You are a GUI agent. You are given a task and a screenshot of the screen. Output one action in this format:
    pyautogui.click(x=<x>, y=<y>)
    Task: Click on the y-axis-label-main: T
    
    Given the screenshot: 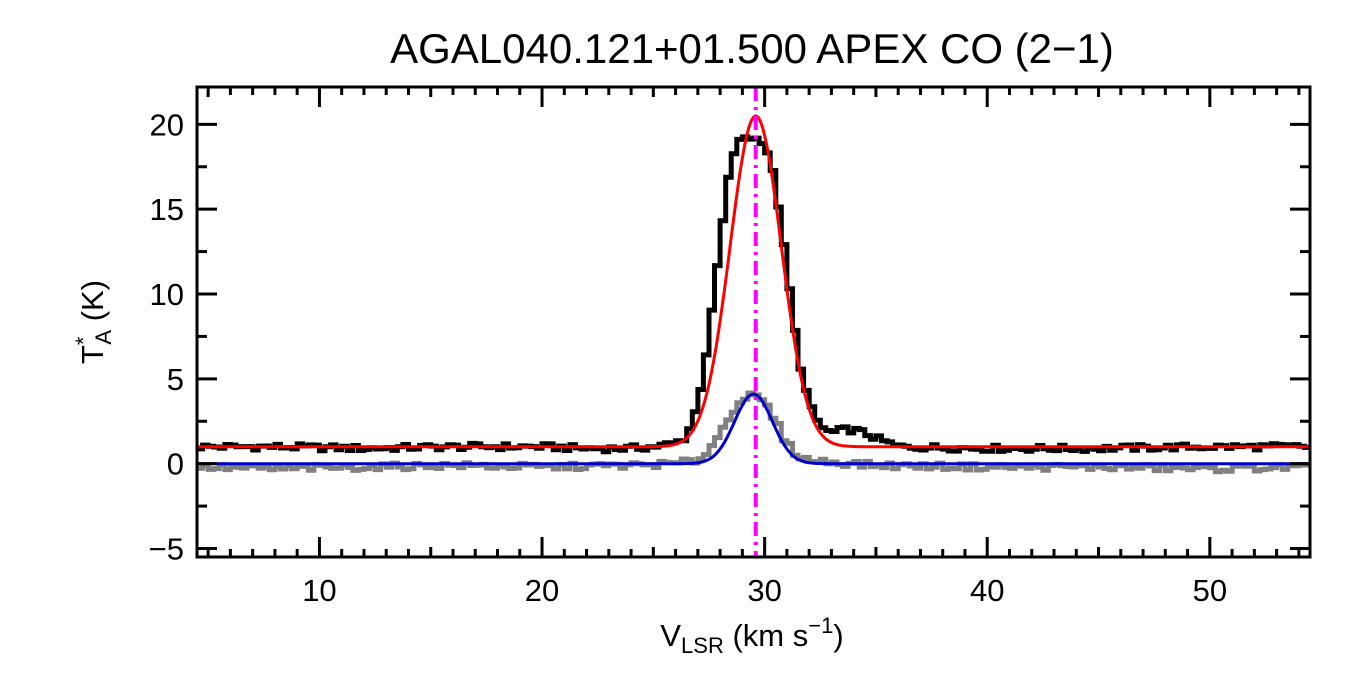 What is the action you would take?
    pyautogui.click(x=92, y=354)
    